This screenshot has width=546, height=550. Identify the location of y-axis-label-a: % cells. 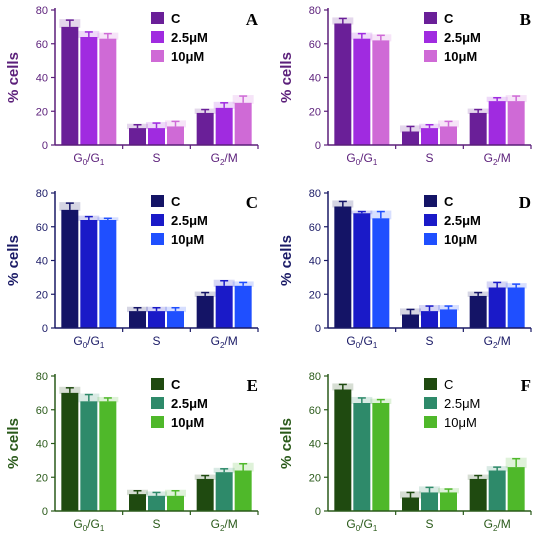
(13, 77).